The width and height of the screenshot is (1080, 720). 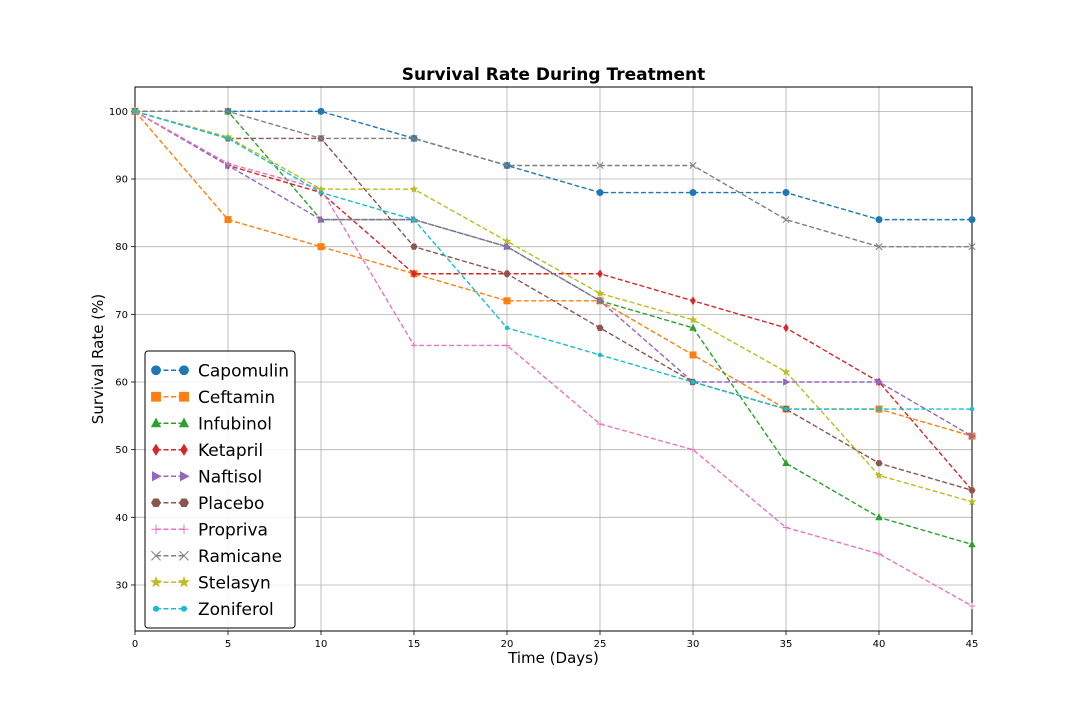 I want to click on legend-label-infubinol: Infubinol, so click(x=235, y=424).